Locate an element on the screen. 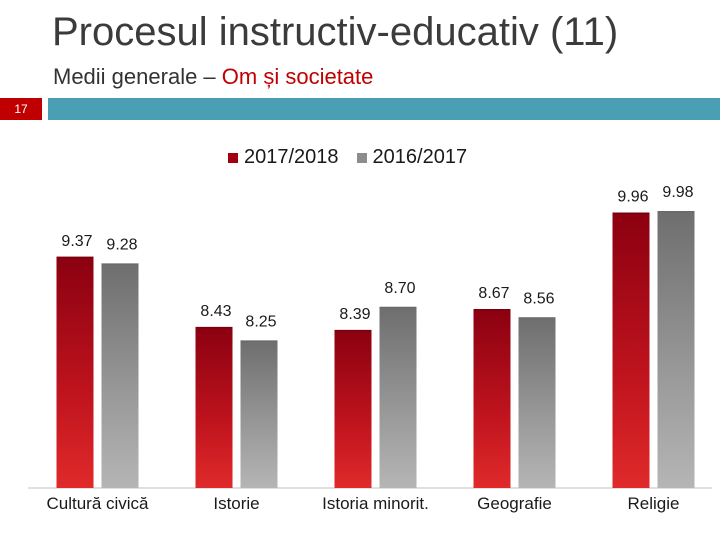  bar-istorie-2017-2018 is located at coordinates (214, 407).